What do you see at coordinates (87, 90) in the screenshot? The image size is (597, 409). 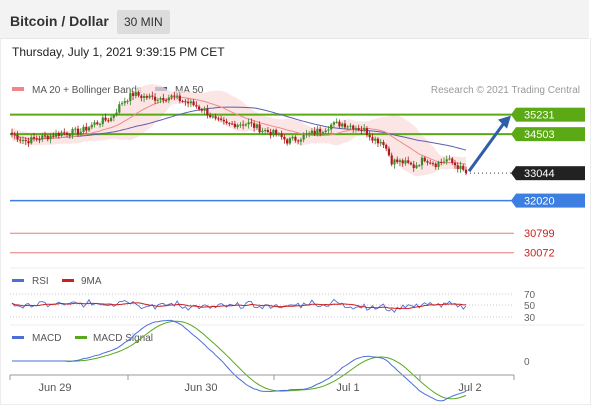 I see `legend-label: MA 20 + Bollinger Bands` at bounding box center [87, 90].